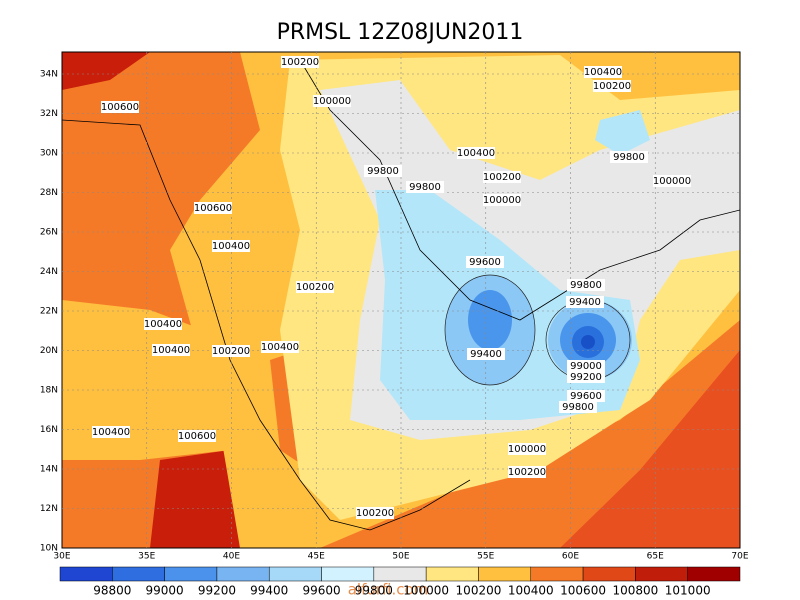 The width and height of the screenshot is (800, 600). I want to click on lat-label: 14N, so click(49, 470).